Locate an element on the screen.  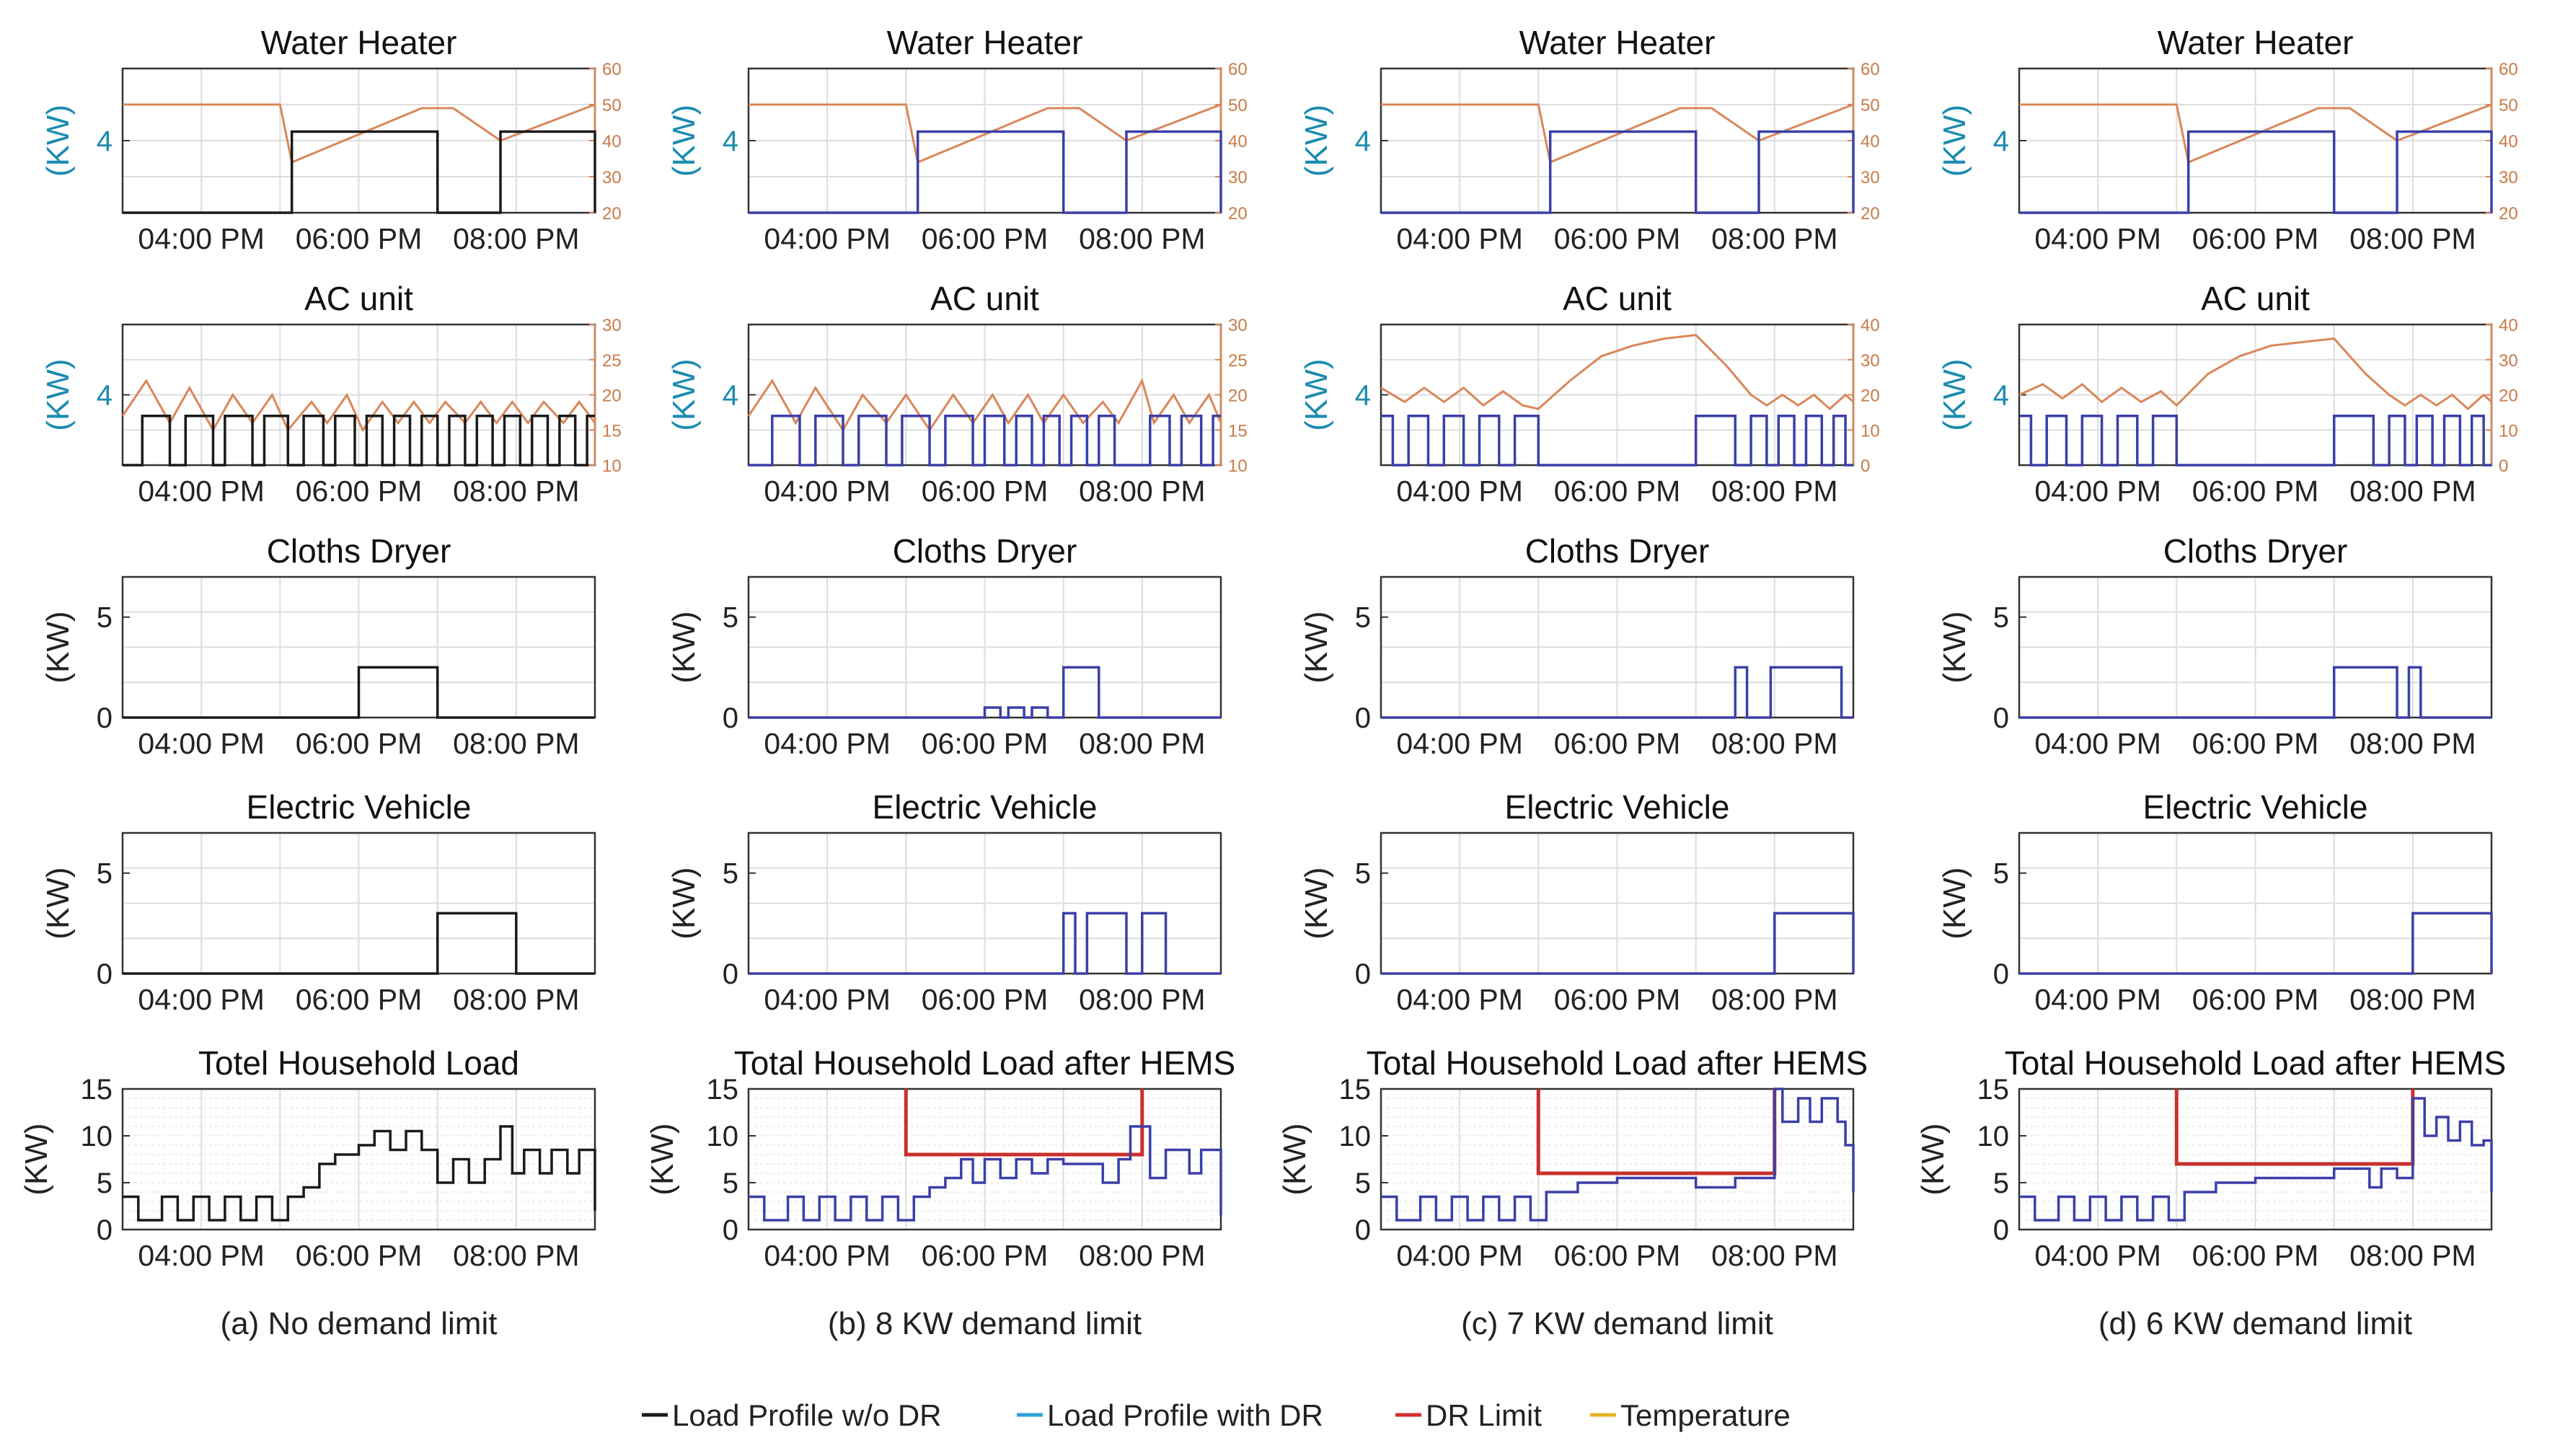
panel-title: Electric Vehicle is located at coordinates (359, 807).